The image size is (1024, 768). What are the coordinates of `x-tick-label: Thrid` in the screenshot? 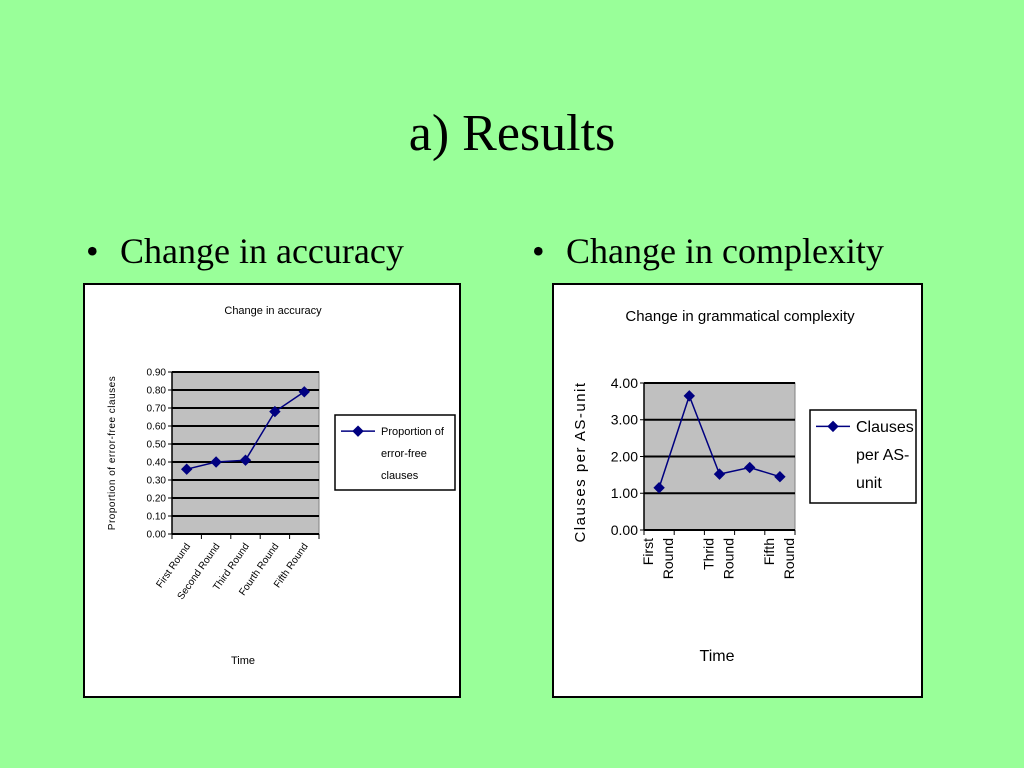 It's located at (709, 554).